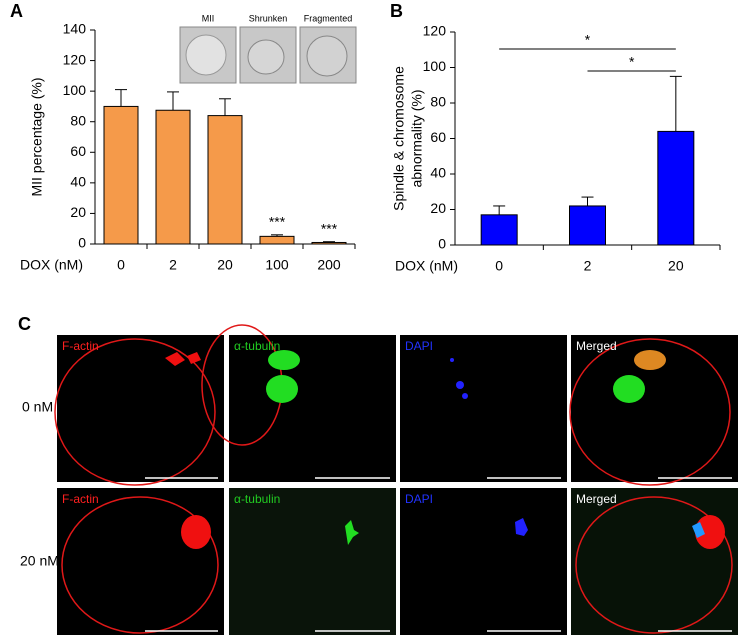 This screenshot has height=639, width=750. I want to click on panel-label: C, so click(24, 324).